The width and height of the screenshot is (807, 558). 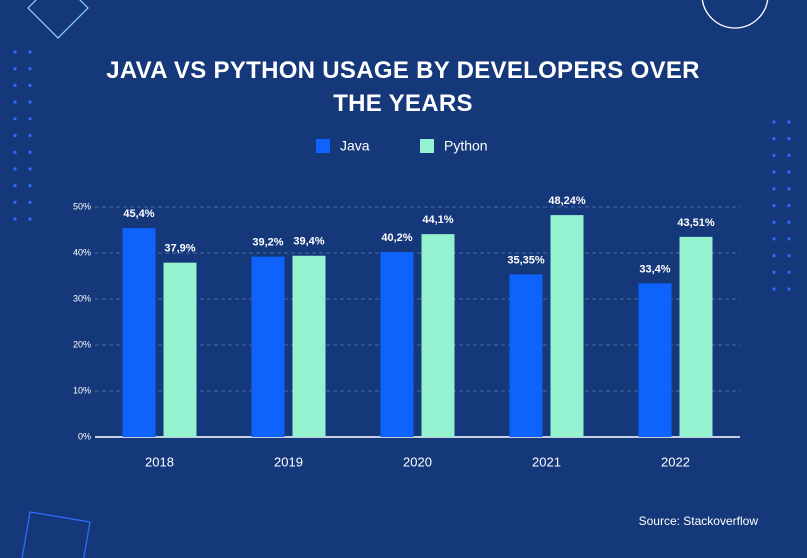 I want to click on y-tick-label: 50%, so click(x=82, y=206).